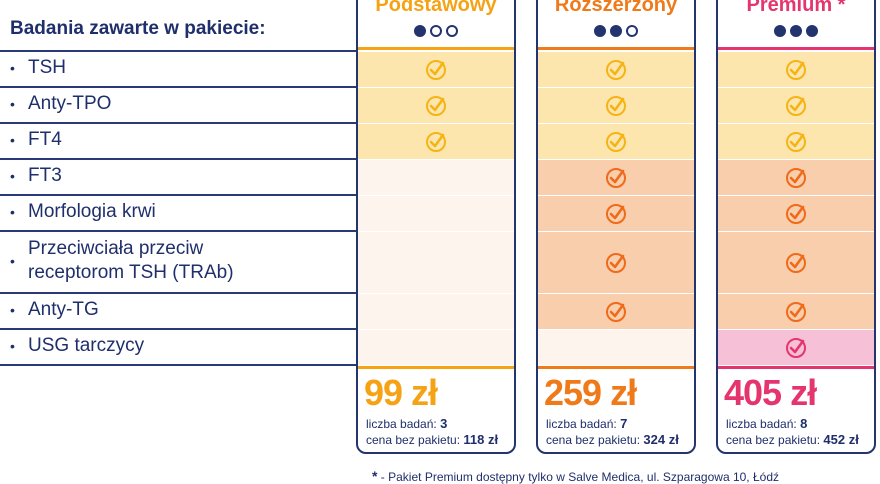  Describe the element at coordinates (180, 104) in the screenshot. I see `test-row: • Anty-TPO` at that location.